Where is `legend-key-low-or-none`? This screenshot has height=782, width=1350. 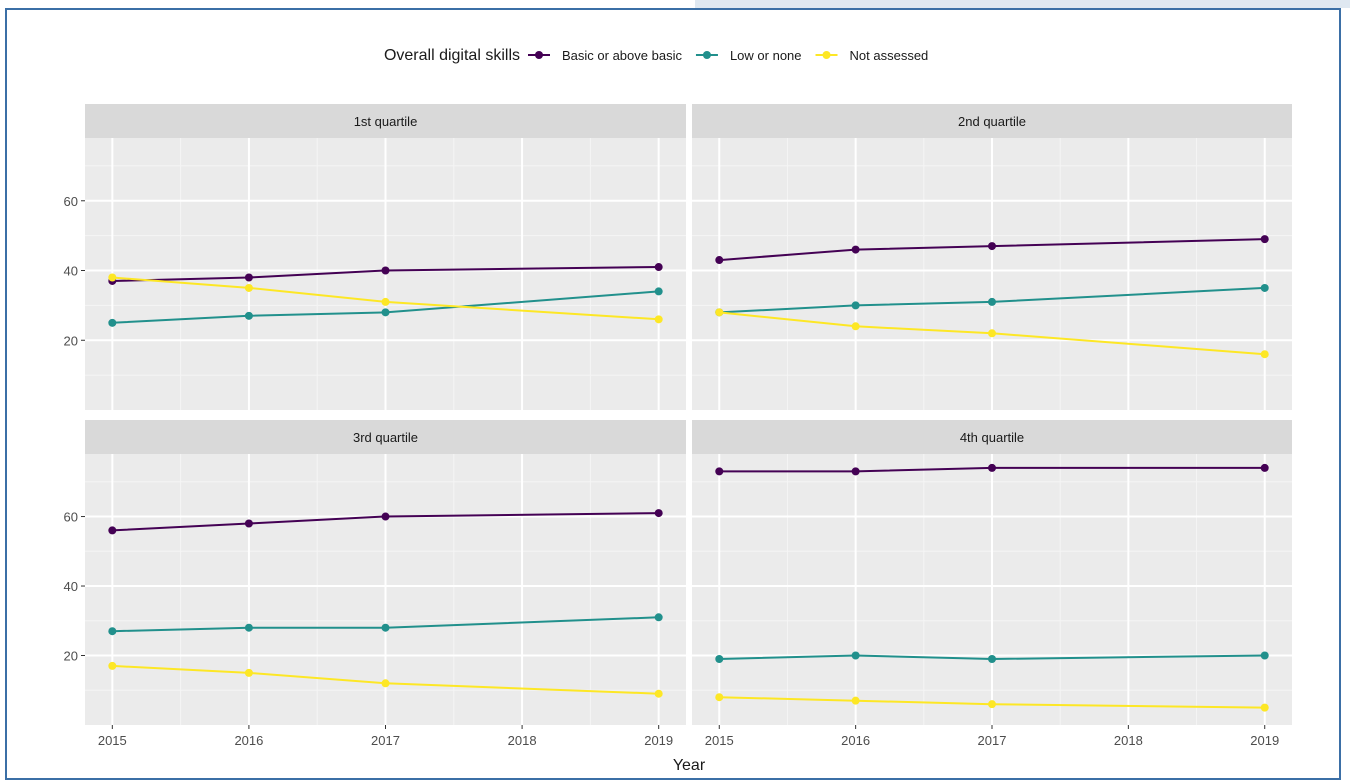 legend-key-low-or-none is located at coordinates (707, 55).